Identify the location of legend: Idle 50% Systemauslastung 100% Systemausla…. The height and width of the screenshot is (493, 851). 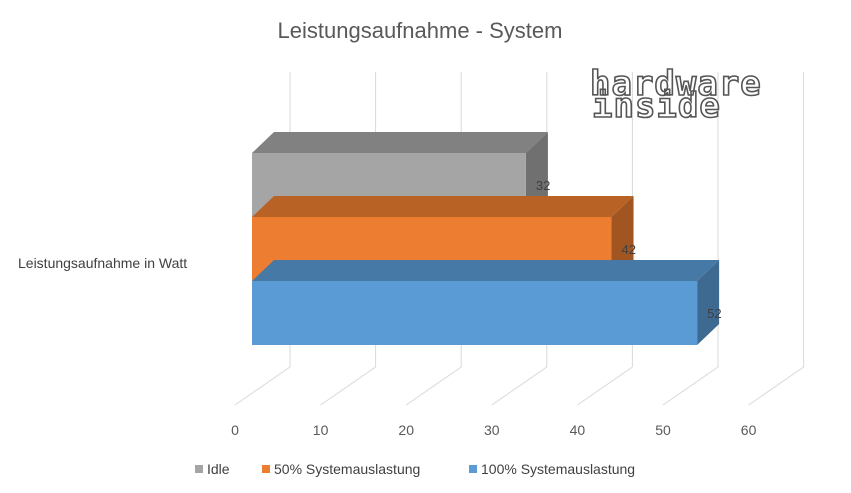
(415, 469).